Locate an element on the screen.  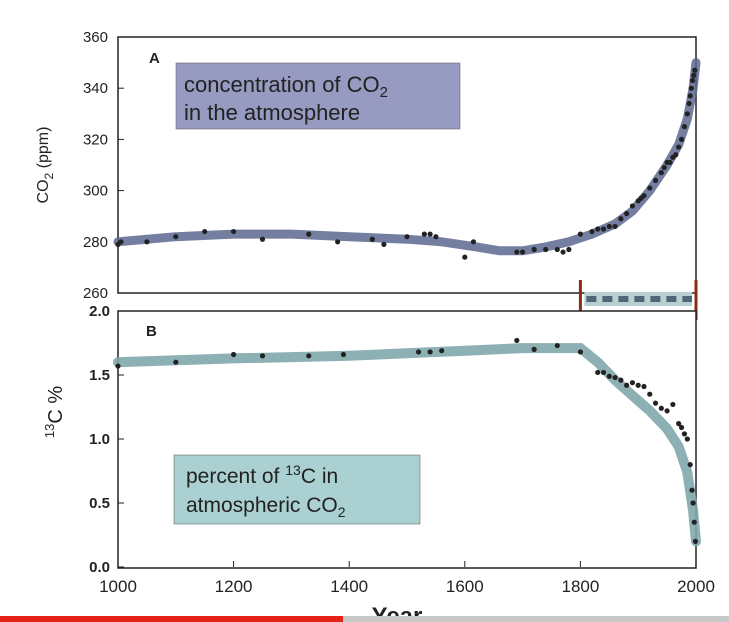
panel-b-x-tick-label: 1600 is located at coordinates (465, 586).